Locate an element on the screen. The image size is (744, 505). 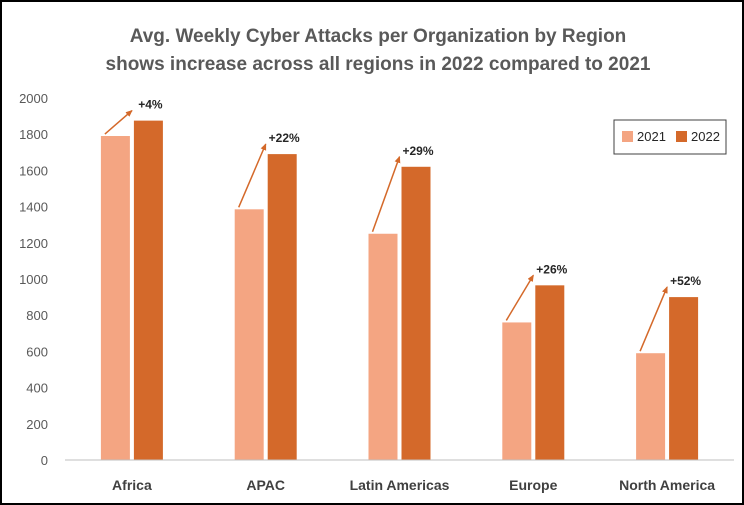
y-tick-label: 0 is located at coordinates (44, 460).